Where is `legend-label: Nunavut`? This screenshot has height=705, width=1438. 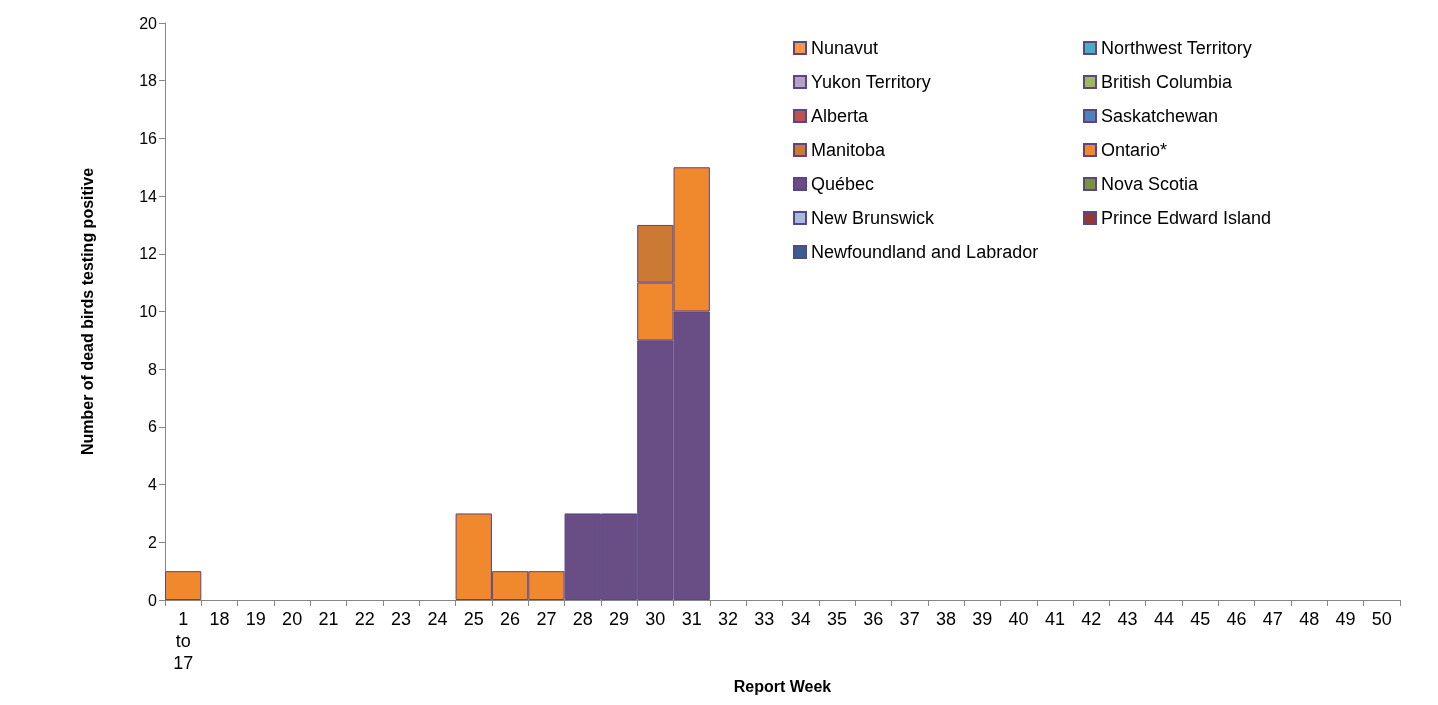 legend-label: Nunavut is located at coordinates (845, 48).